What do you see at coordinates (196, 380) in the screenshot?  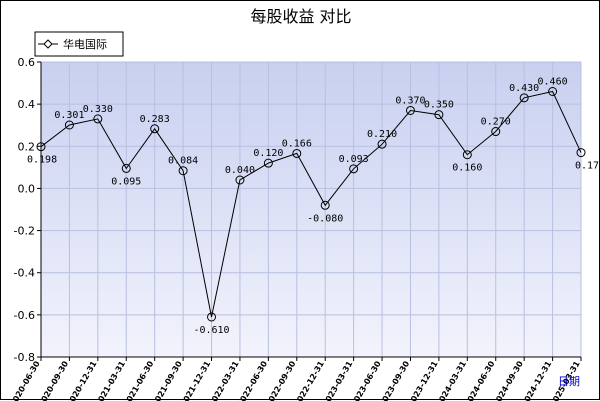 I see `x-tick-label: 2021-12-31` at bounding box center [196, 380].